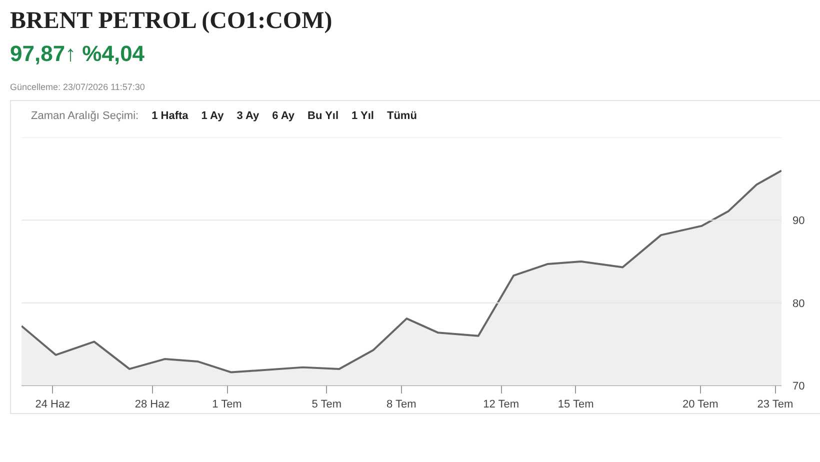  I want to click on x-tick-label: 24 Haz, so click(52, 404).